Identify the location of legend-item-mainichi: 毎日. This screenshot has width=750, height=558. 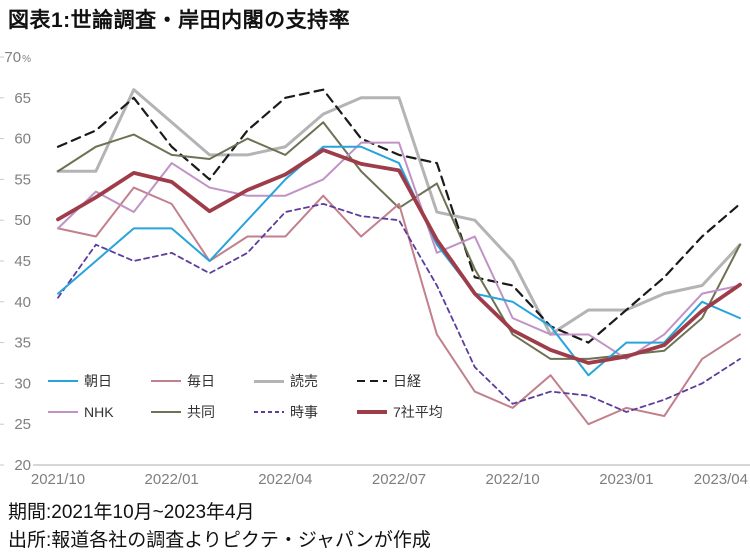
(202, 381).